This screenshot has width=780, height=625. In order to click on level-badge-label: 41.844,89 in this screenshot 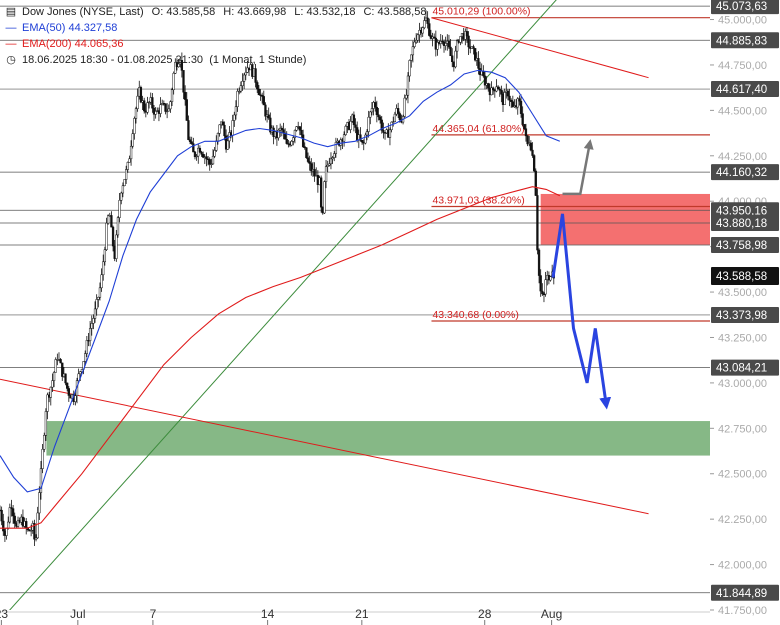, I will do `click(741, 594)`.